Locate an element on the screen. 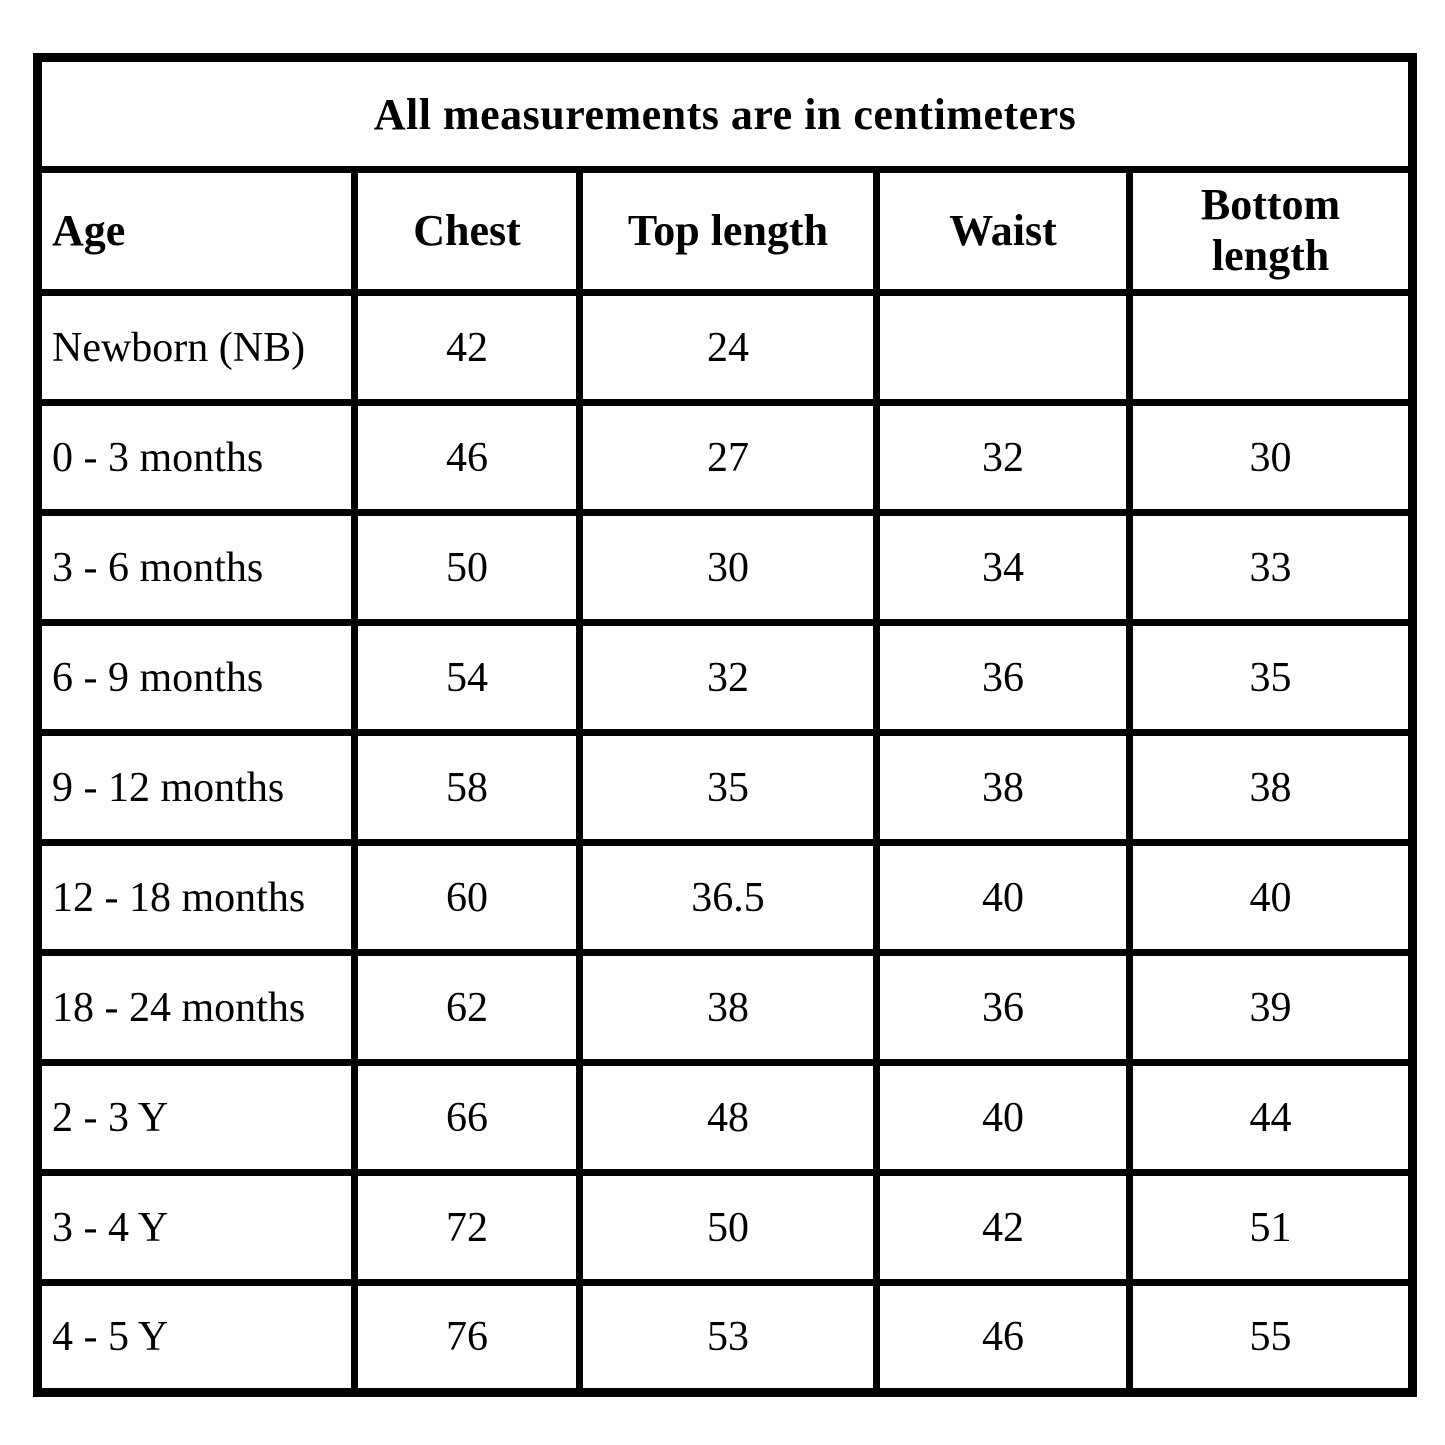  bottom-length-value-cell: 38 is located at coordinates (1271, 787).